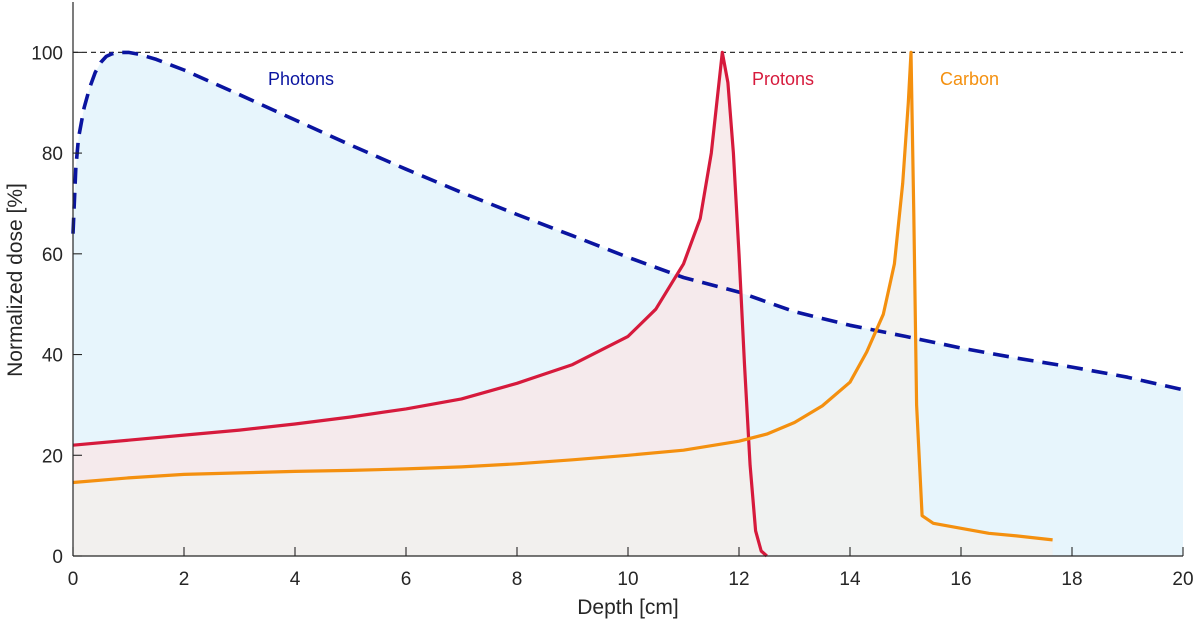 Image resolution: width=1200 pixels, height=628 pixels. I want to click on x-tick-label: 12, so click(738, 579).